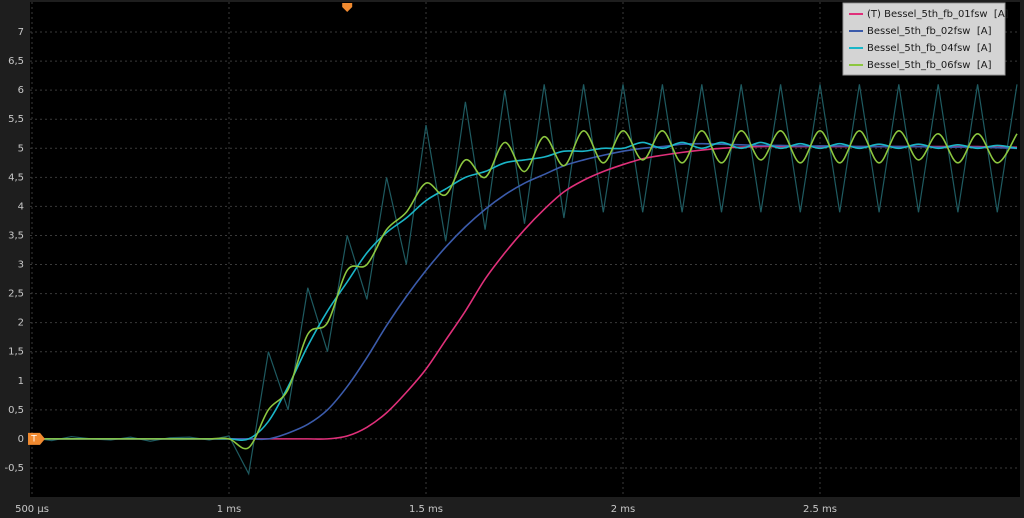 Image resolution: width=1024 pixels, height=518 pixels. Describe the element at coordinates (14, 468) in the screenshot. I see `y-tick-label: -0,5` at that location.